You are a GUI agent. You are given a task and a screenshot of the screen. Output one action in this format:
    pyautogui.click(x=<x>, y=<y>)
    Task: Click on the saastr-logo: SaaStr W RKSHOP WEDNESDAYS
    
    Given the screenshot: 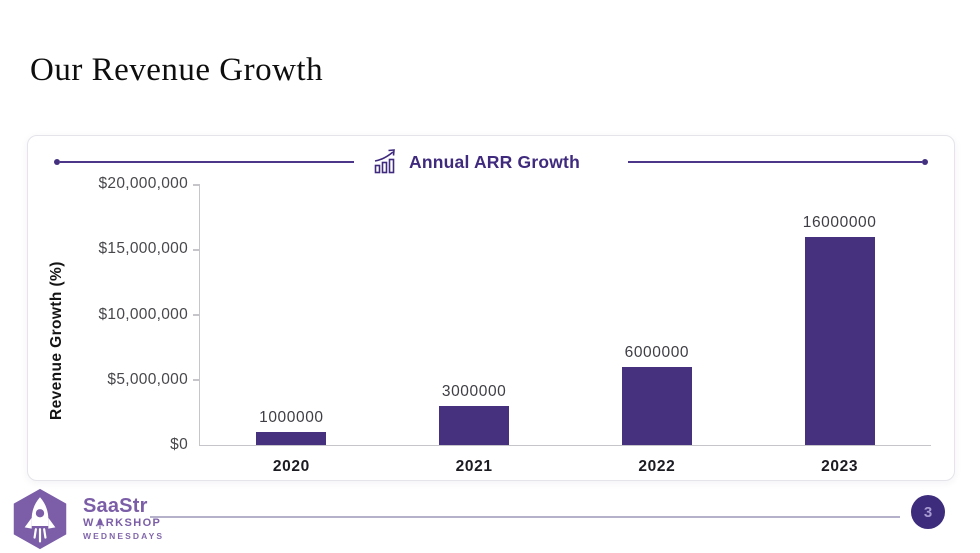 What is the action you would take?
    pyautogui.click(x=86, y=519)
    